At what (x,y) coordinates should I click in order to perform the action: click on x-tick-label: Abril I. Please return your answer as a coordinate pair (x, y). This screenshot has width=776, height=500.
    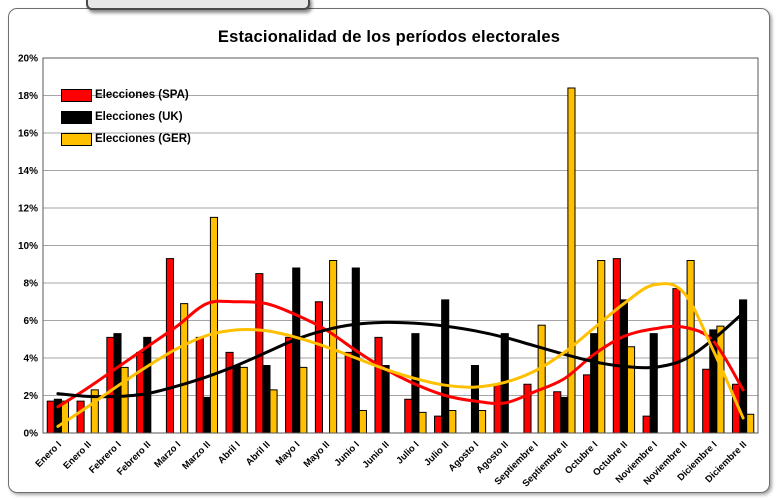
    Looking at the image, I should click on (229, 452).